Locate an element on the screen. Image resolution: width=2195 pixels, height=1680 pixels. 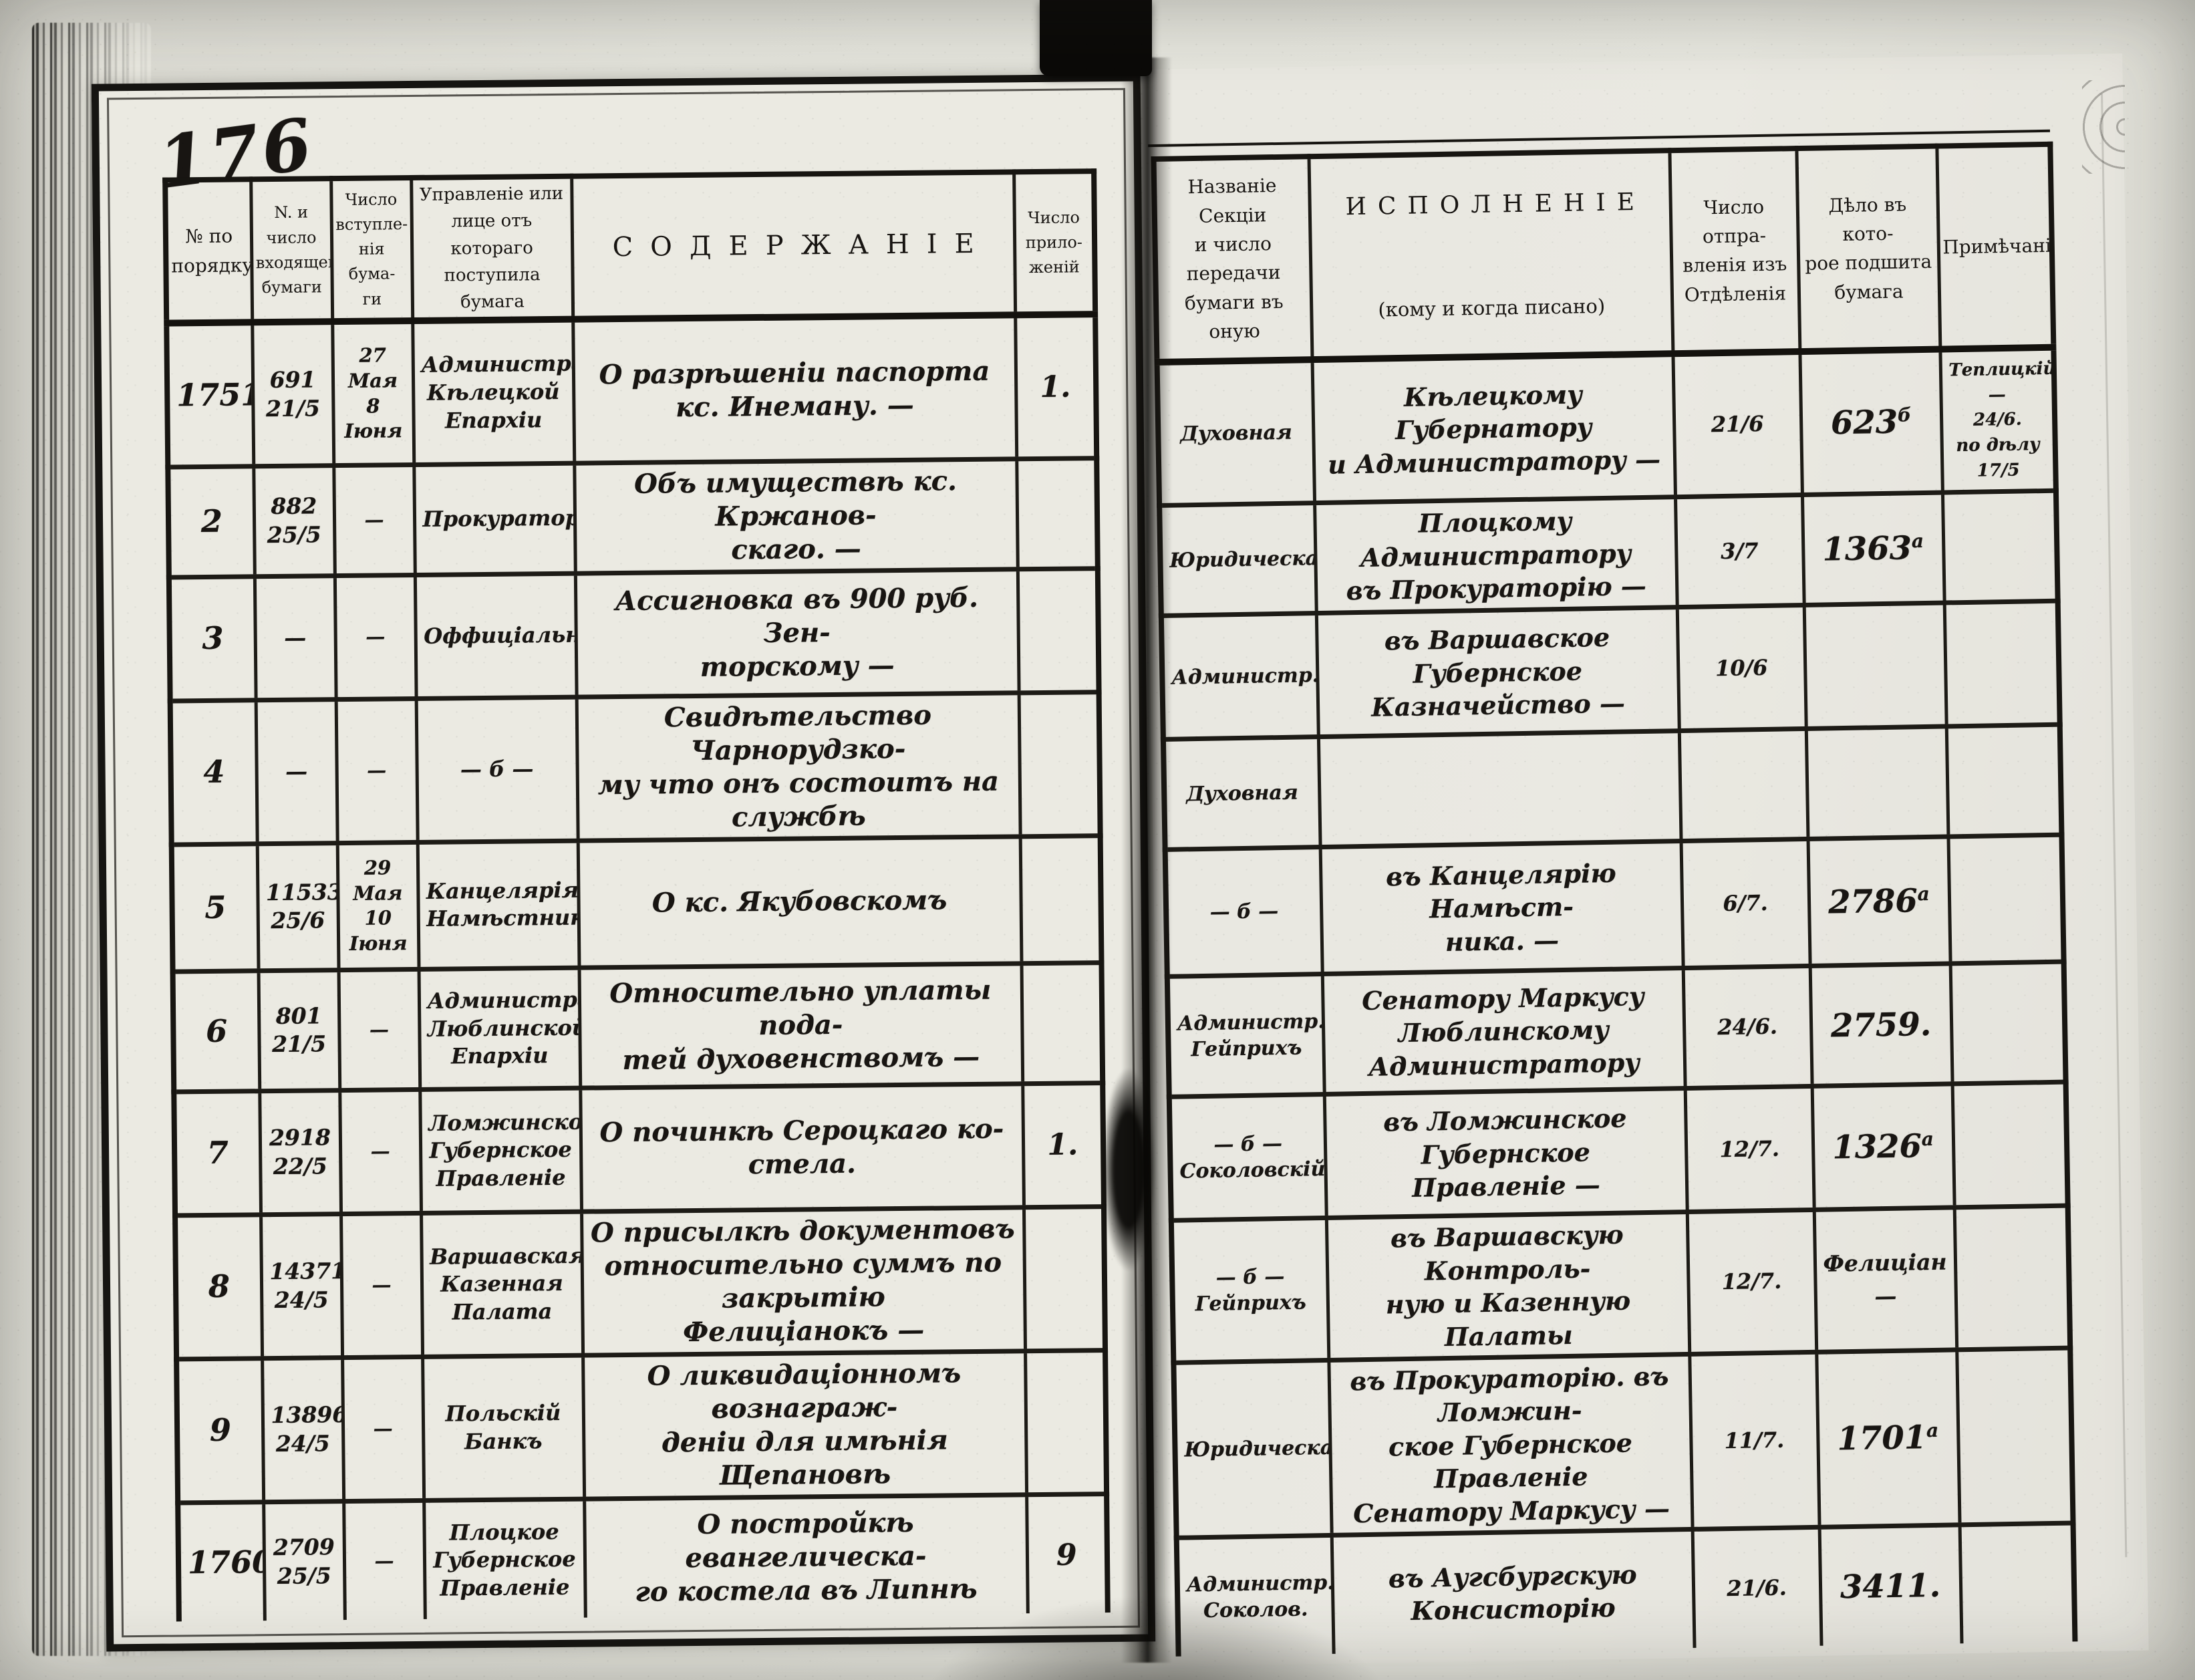
cell-content: Ассигновка въ 900 руб. Зен- торскому — is located at coordinates (797, 633).